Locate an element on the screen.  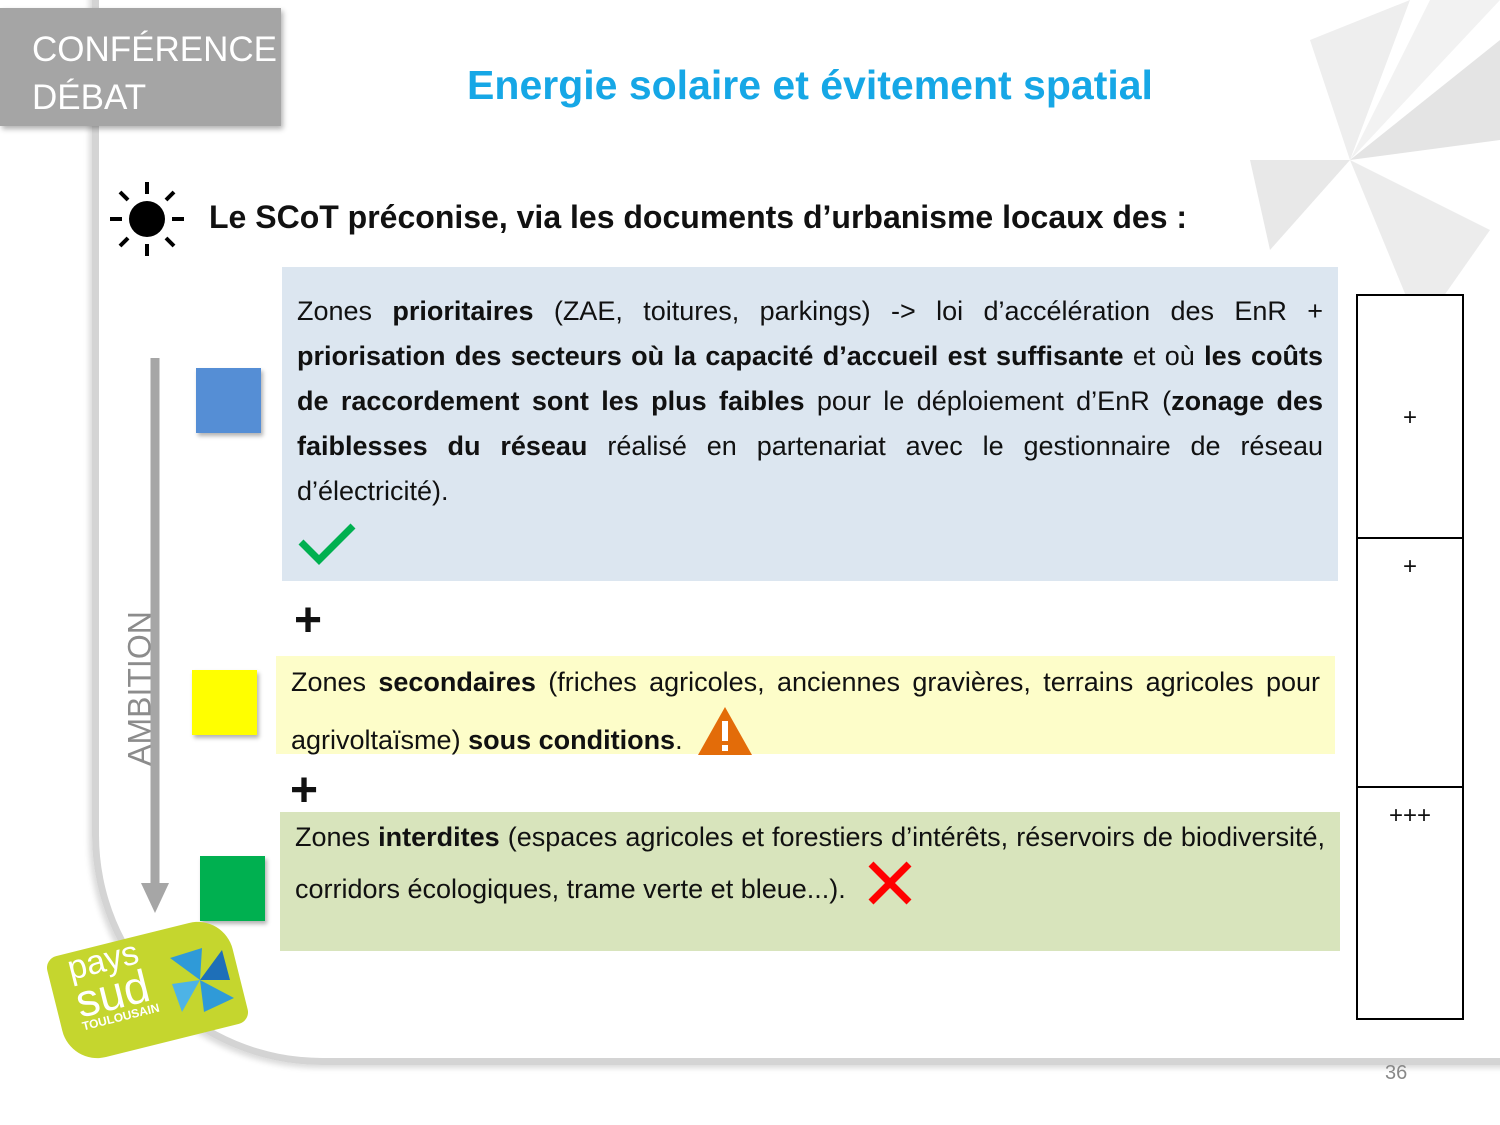
zone-text-bold: prioritaires is located at coordinates (463, 311).